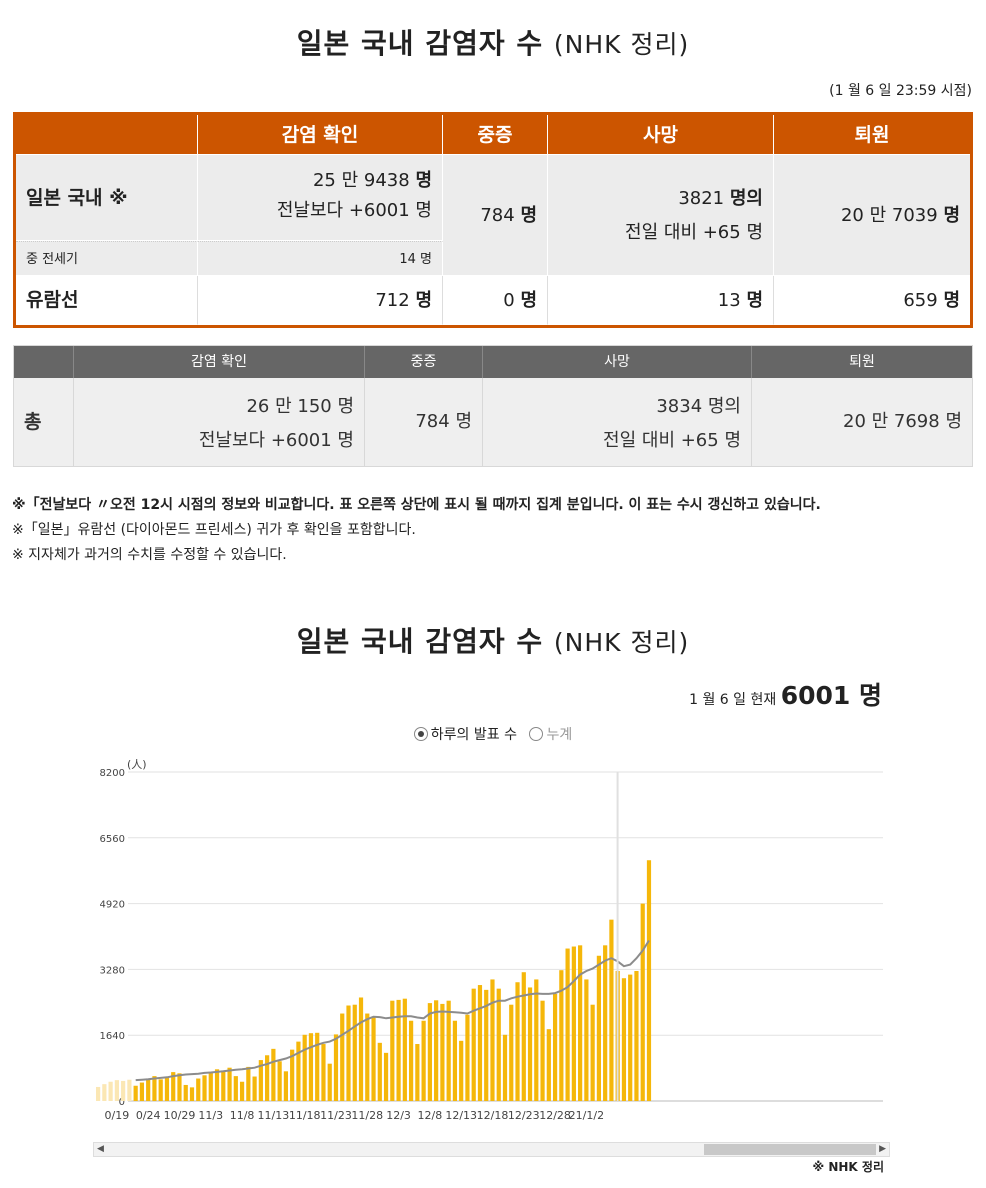  I want to click on infected-unit: 명, so click(423, 180).